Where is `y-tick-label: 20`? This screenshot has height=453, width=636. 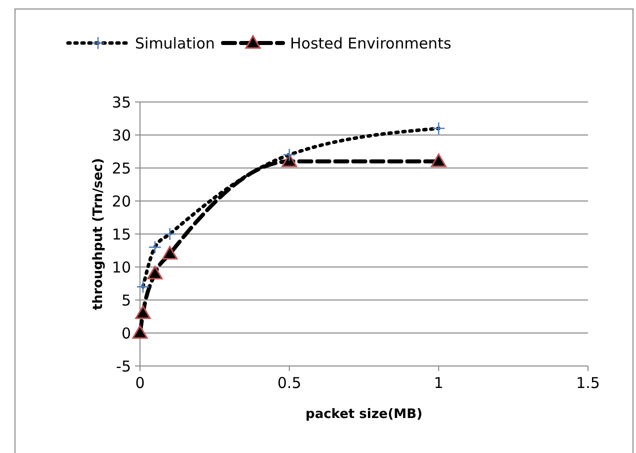 y-tick-label: 20 is located at coordinates (121, 201).